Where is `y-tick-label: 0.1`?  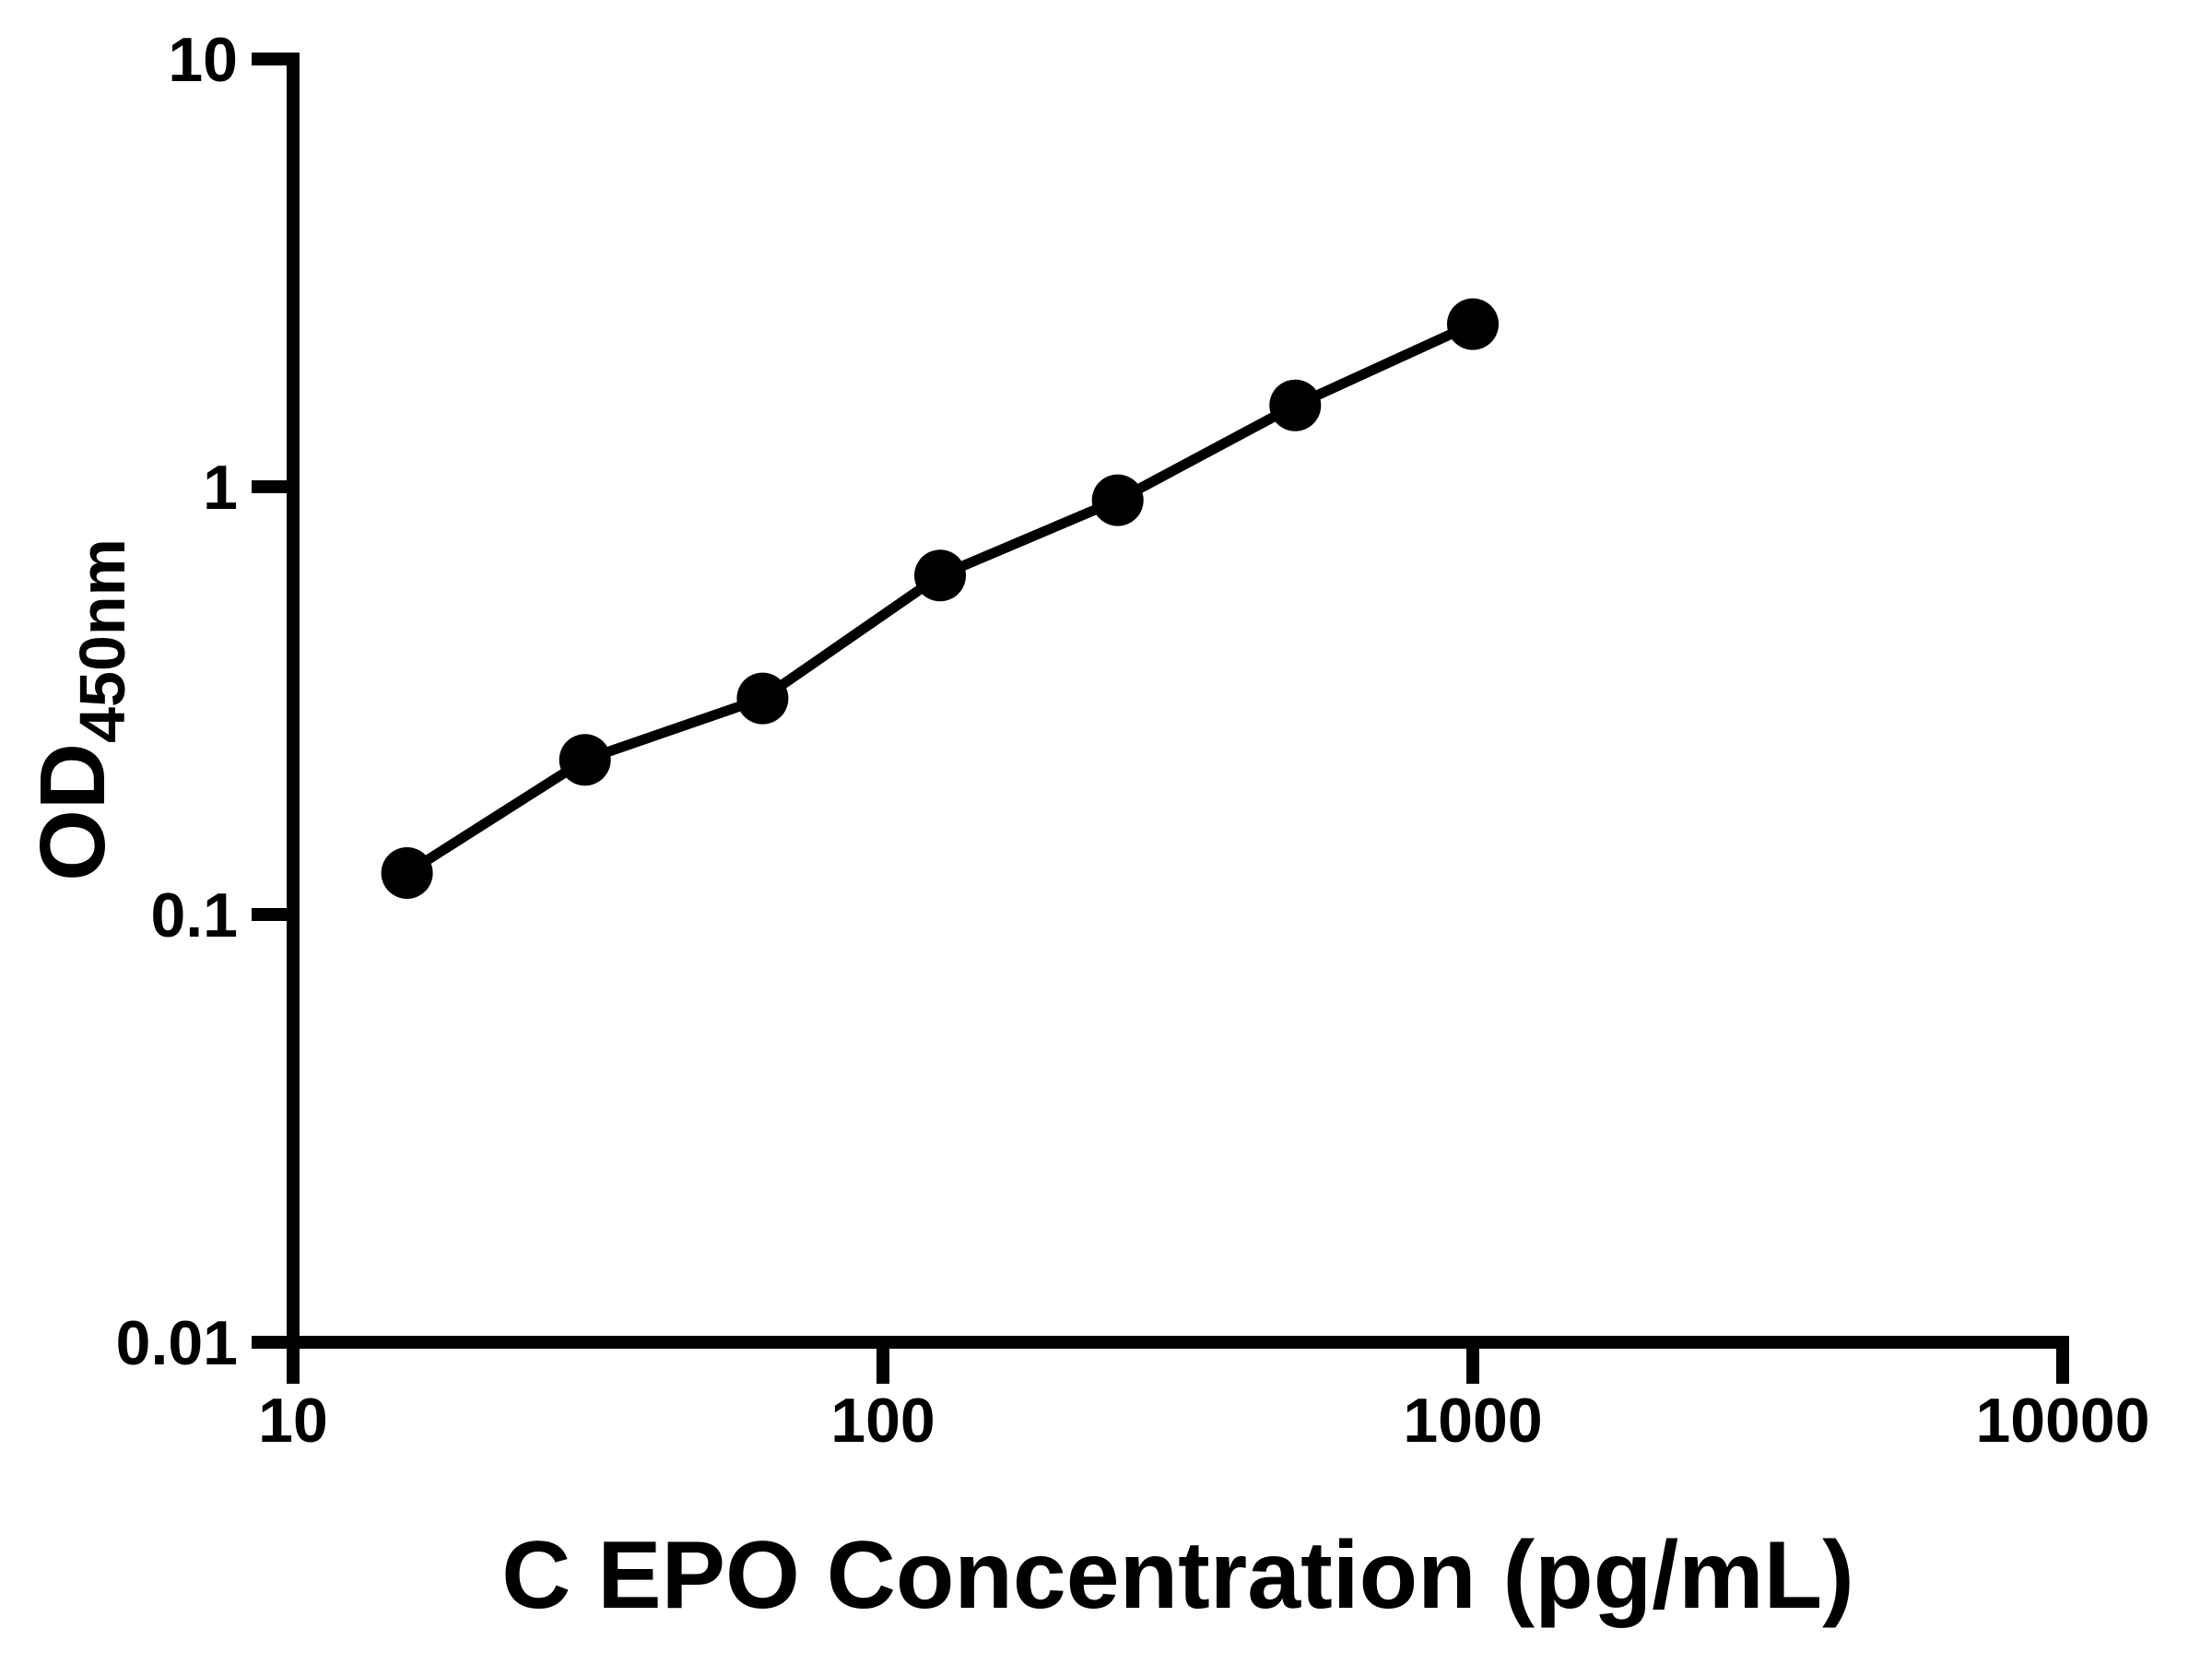
y-tick-label: 0.1 is located at coordinates (194, 915).